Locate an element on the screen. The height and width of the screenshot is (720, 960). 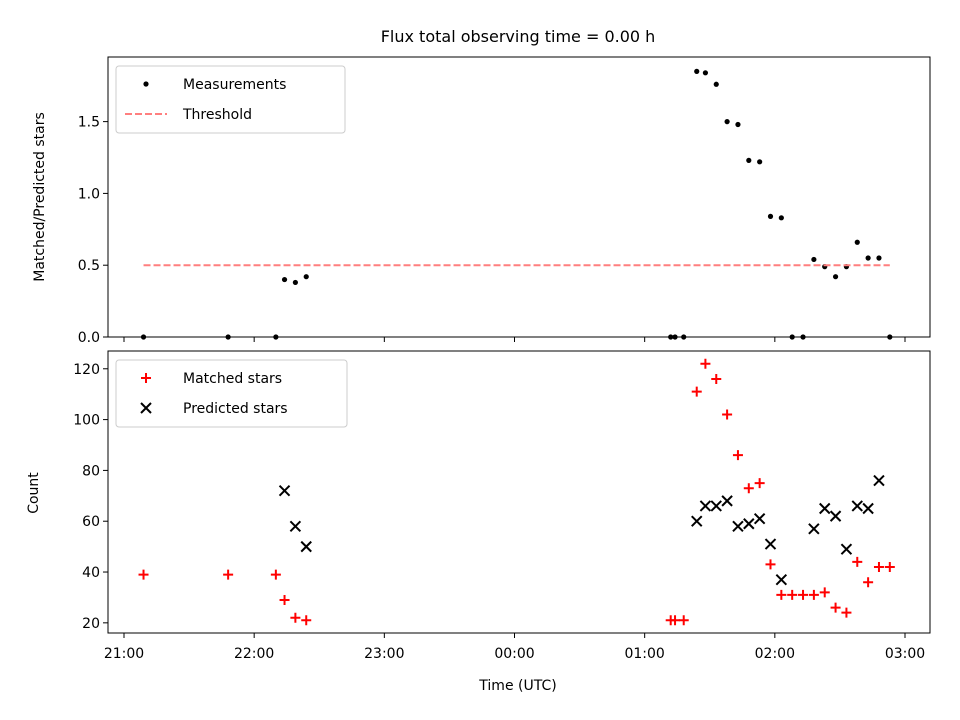
y-tick-label: 0.5 is located at coordinates (89, 266).